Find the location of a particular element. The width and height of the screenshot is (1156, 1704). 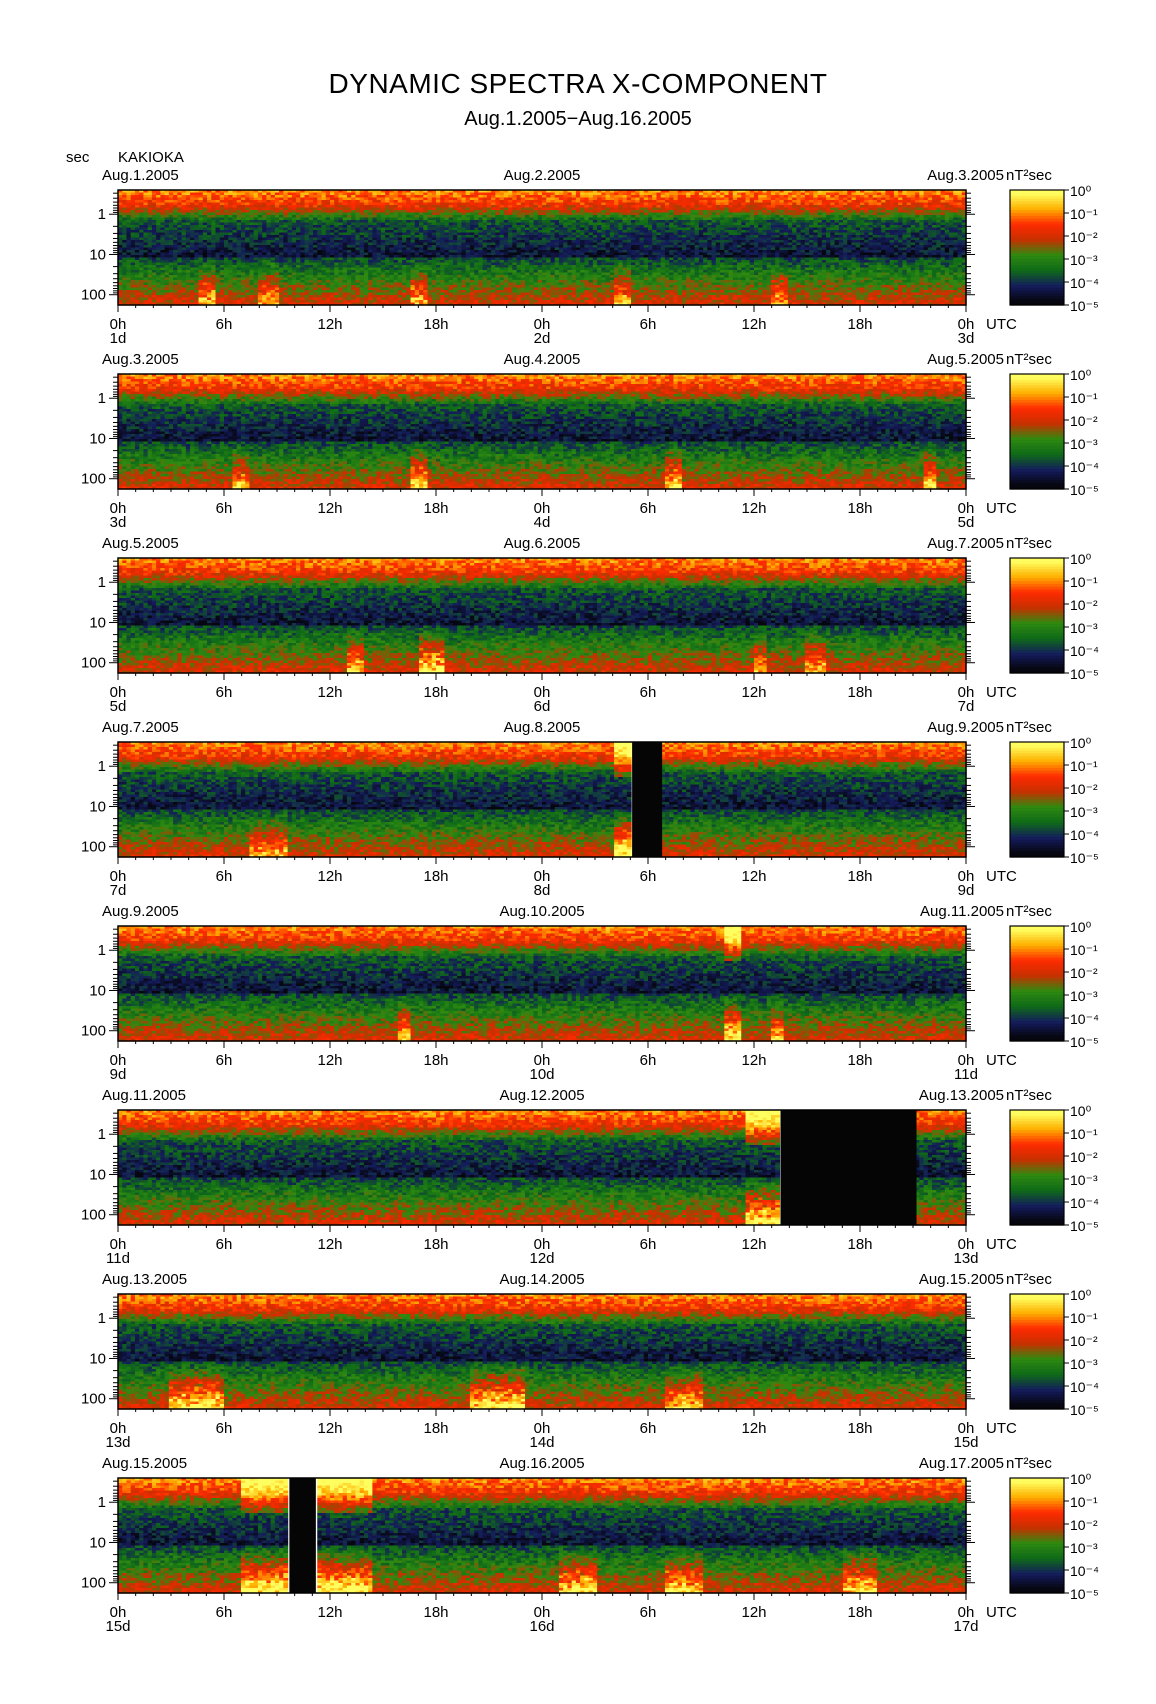

station-label: KAKIOKA is located at coordinates (151, 157).